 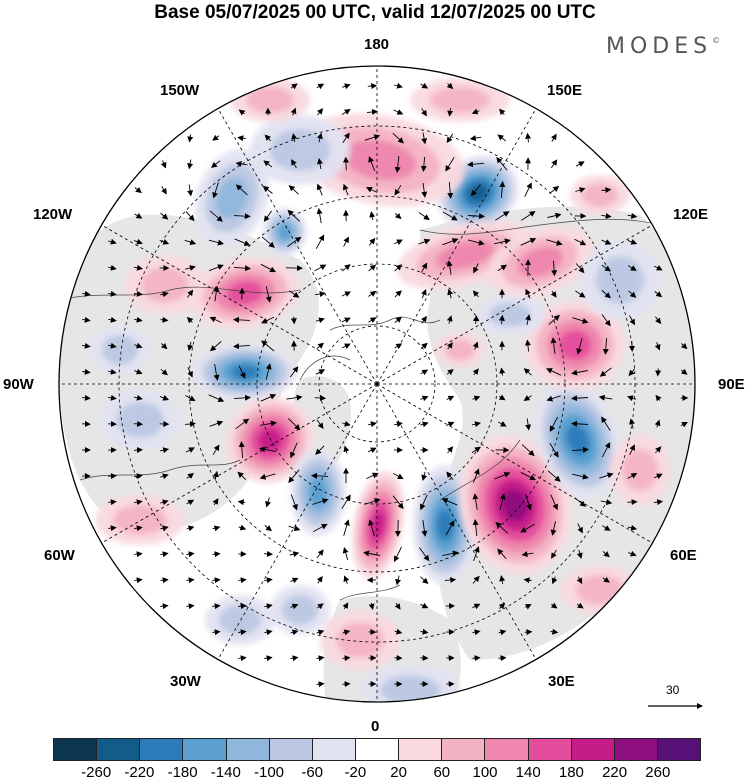 I want to click on colorbar-tick-label: 20, so click(x=398, y=772).